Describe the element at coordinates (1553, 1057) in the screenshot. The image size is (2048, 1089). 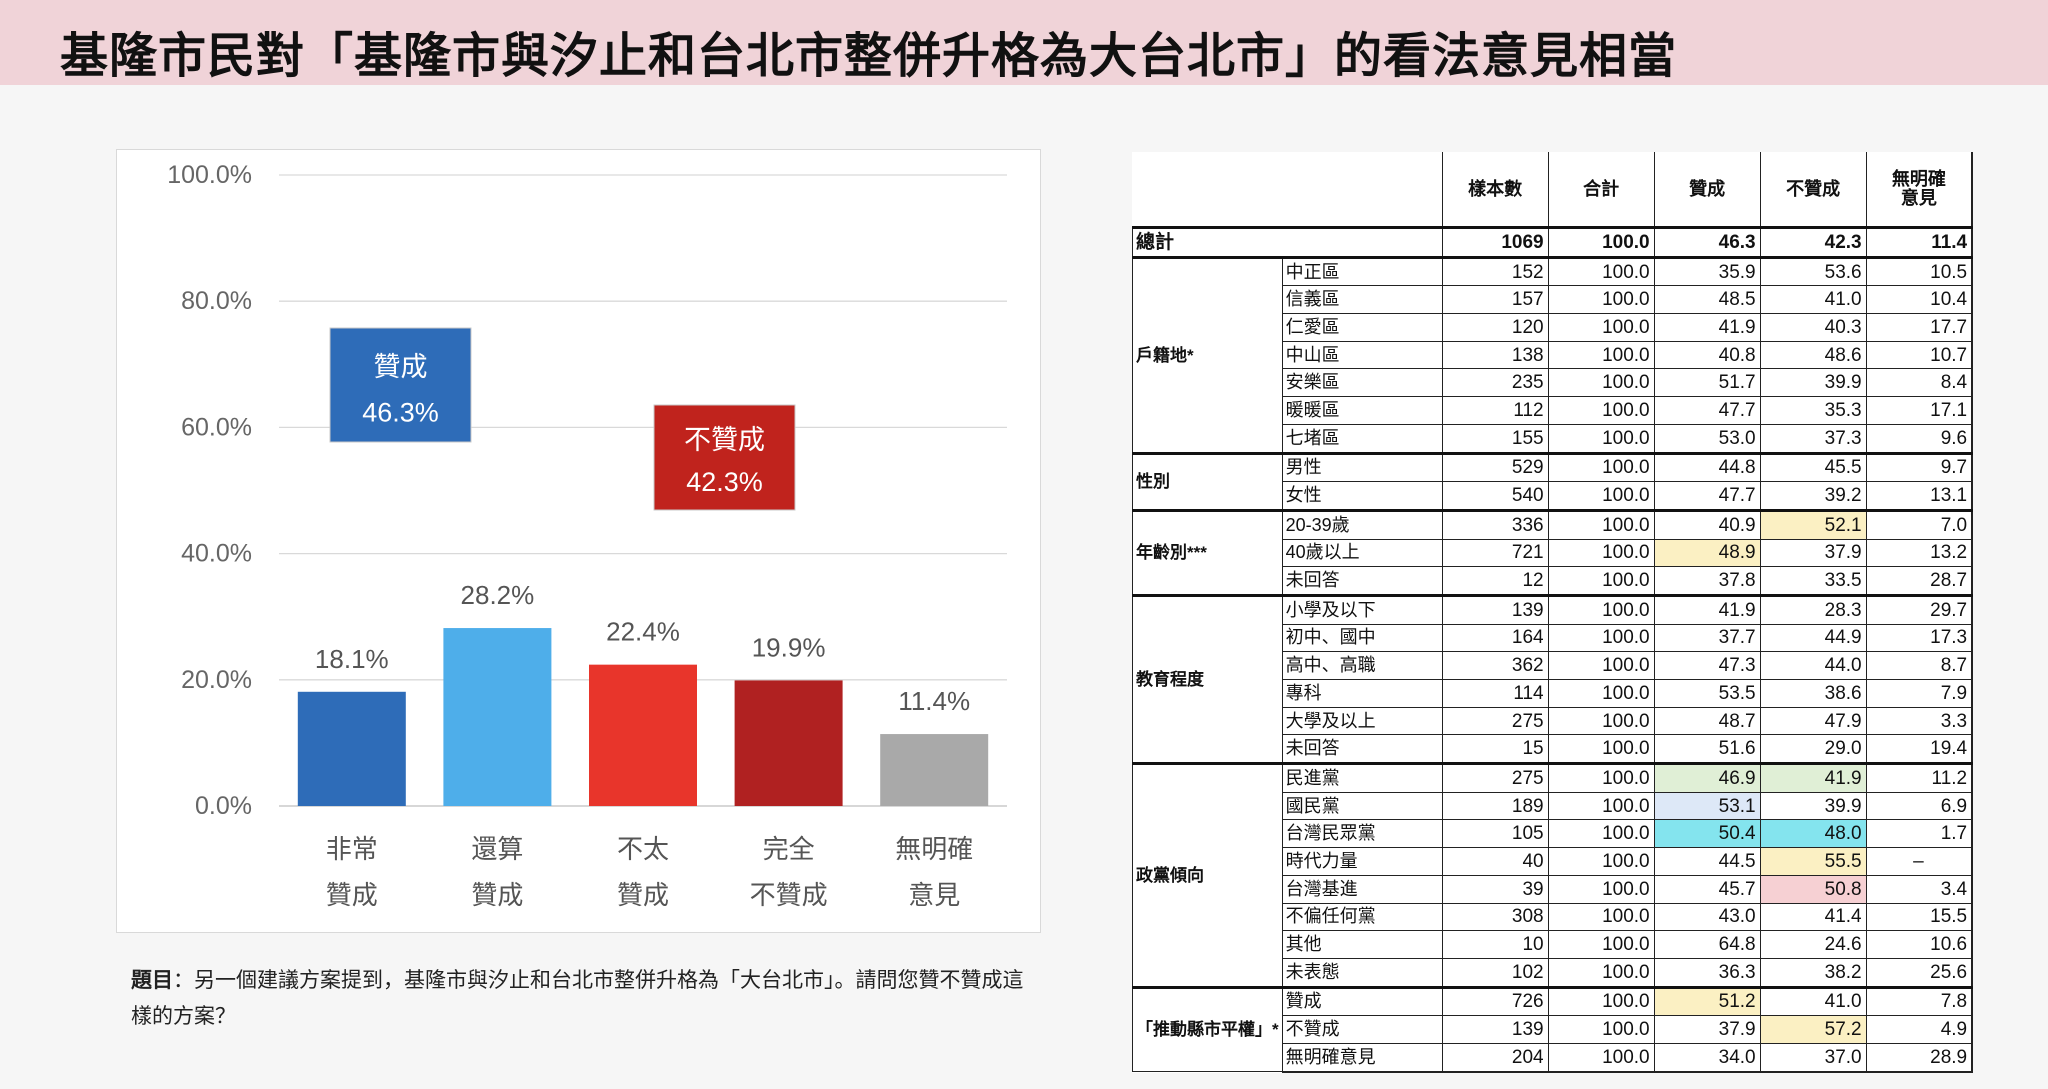
I see `table-row: 無明確意見 204 100.0 34.0 37.0 28.9` at that location.